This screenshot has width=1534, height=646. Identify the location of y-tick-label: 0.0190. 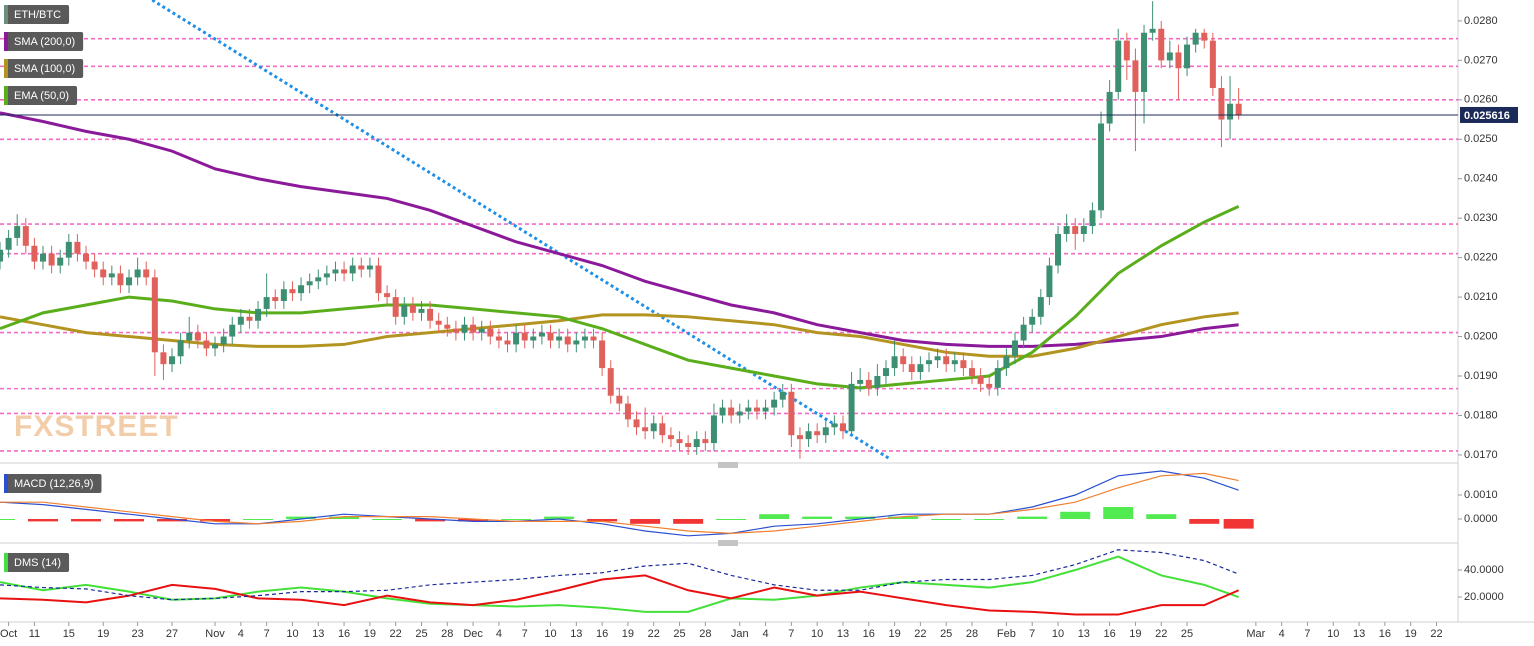
(1481, 376).